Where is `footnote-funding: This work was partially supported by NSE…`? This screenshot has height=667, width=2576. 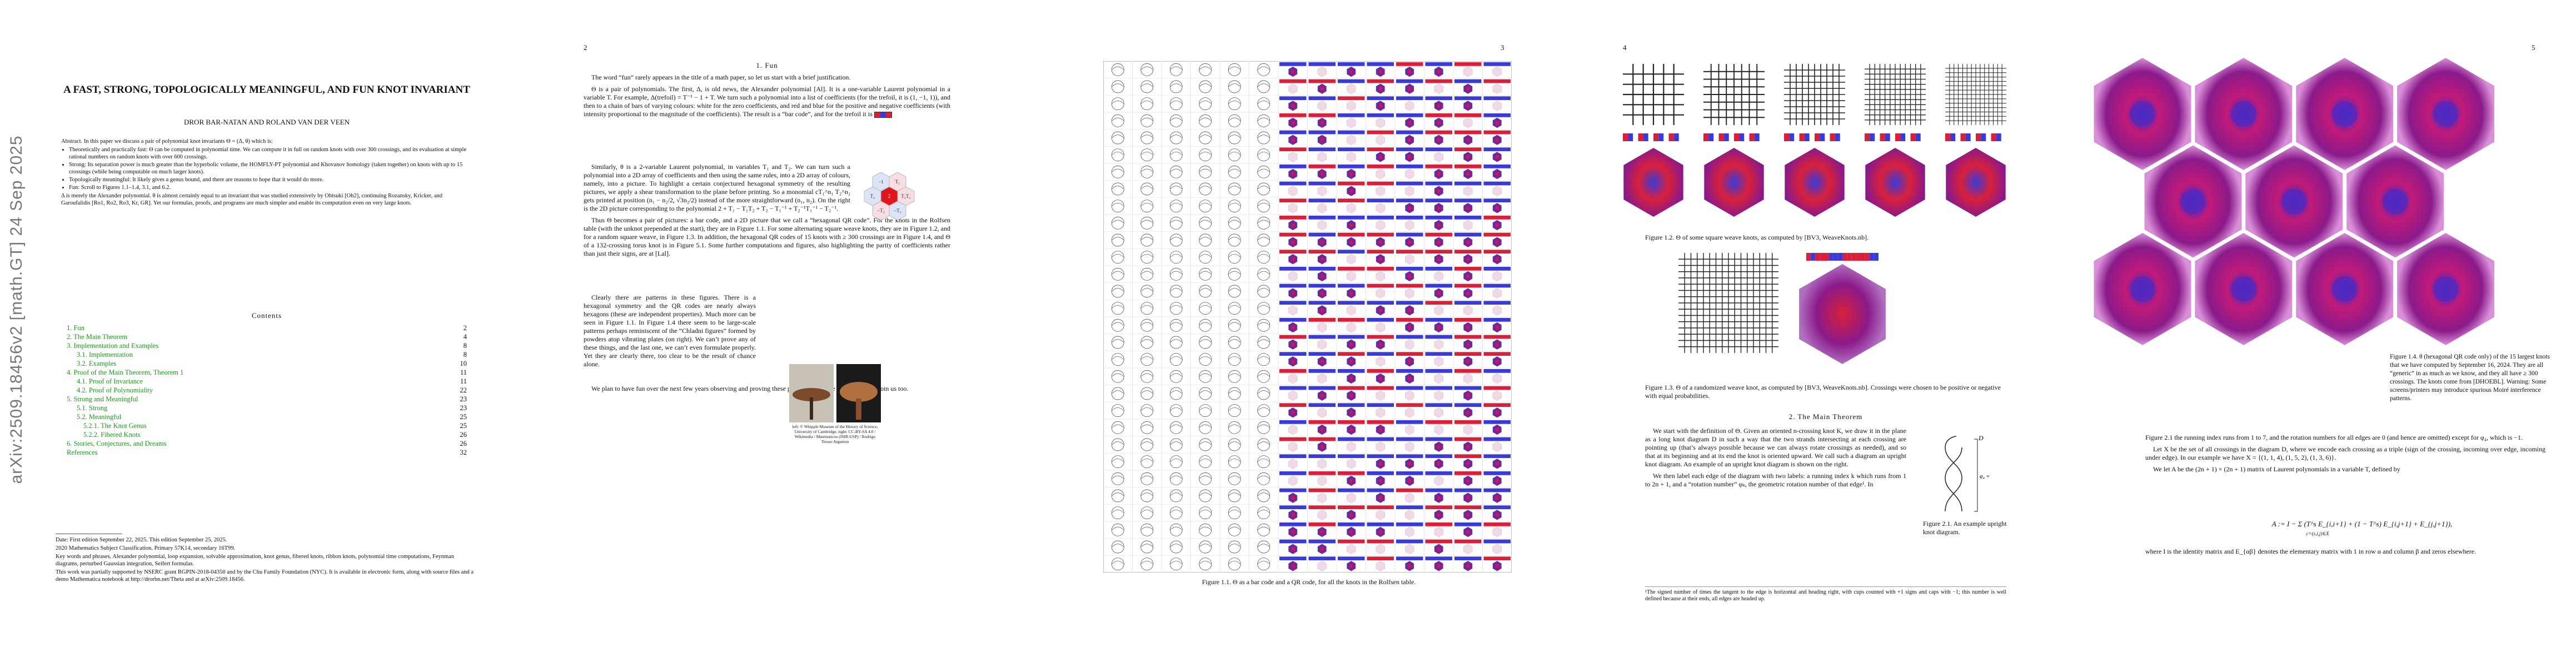 footnote-funding: This work was partially supported by NSE… is located at coordinates (265, 576).